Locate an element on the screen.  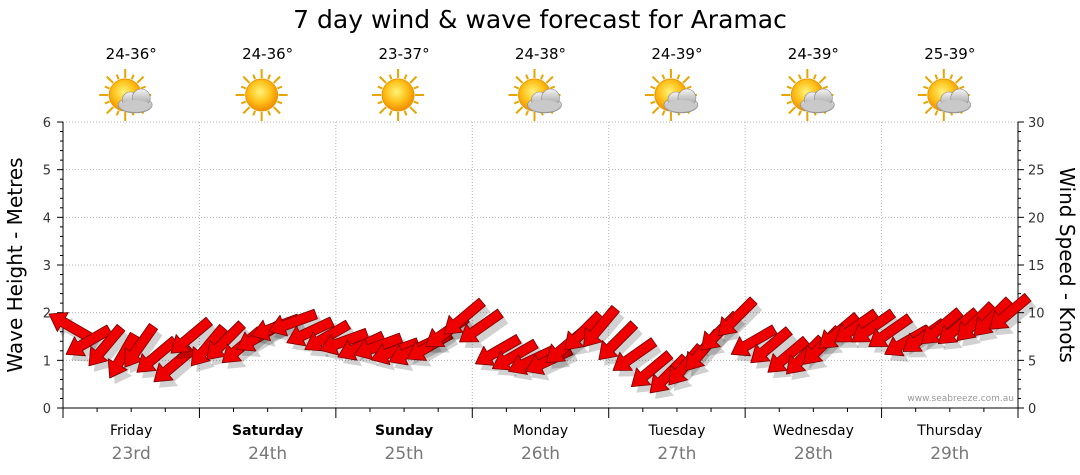
right-tick-label: 5 is located at coordinates (1032, 361).